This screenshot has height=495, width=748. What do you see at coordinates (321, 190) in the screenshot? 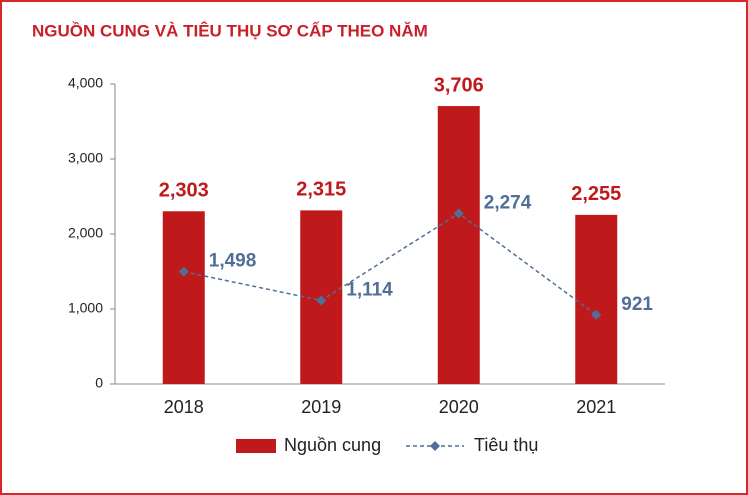
I see `bar-value-label: 2,315` at bounding box center [321, 190].